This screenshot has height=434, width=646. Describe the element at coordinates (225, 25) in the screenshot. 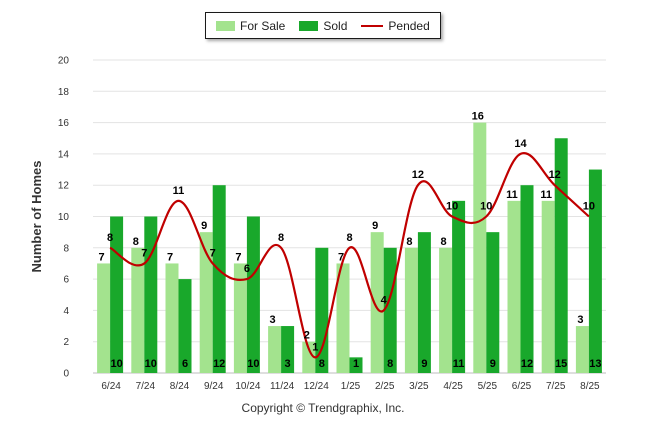

I see `for-sale-swatch` at that location.